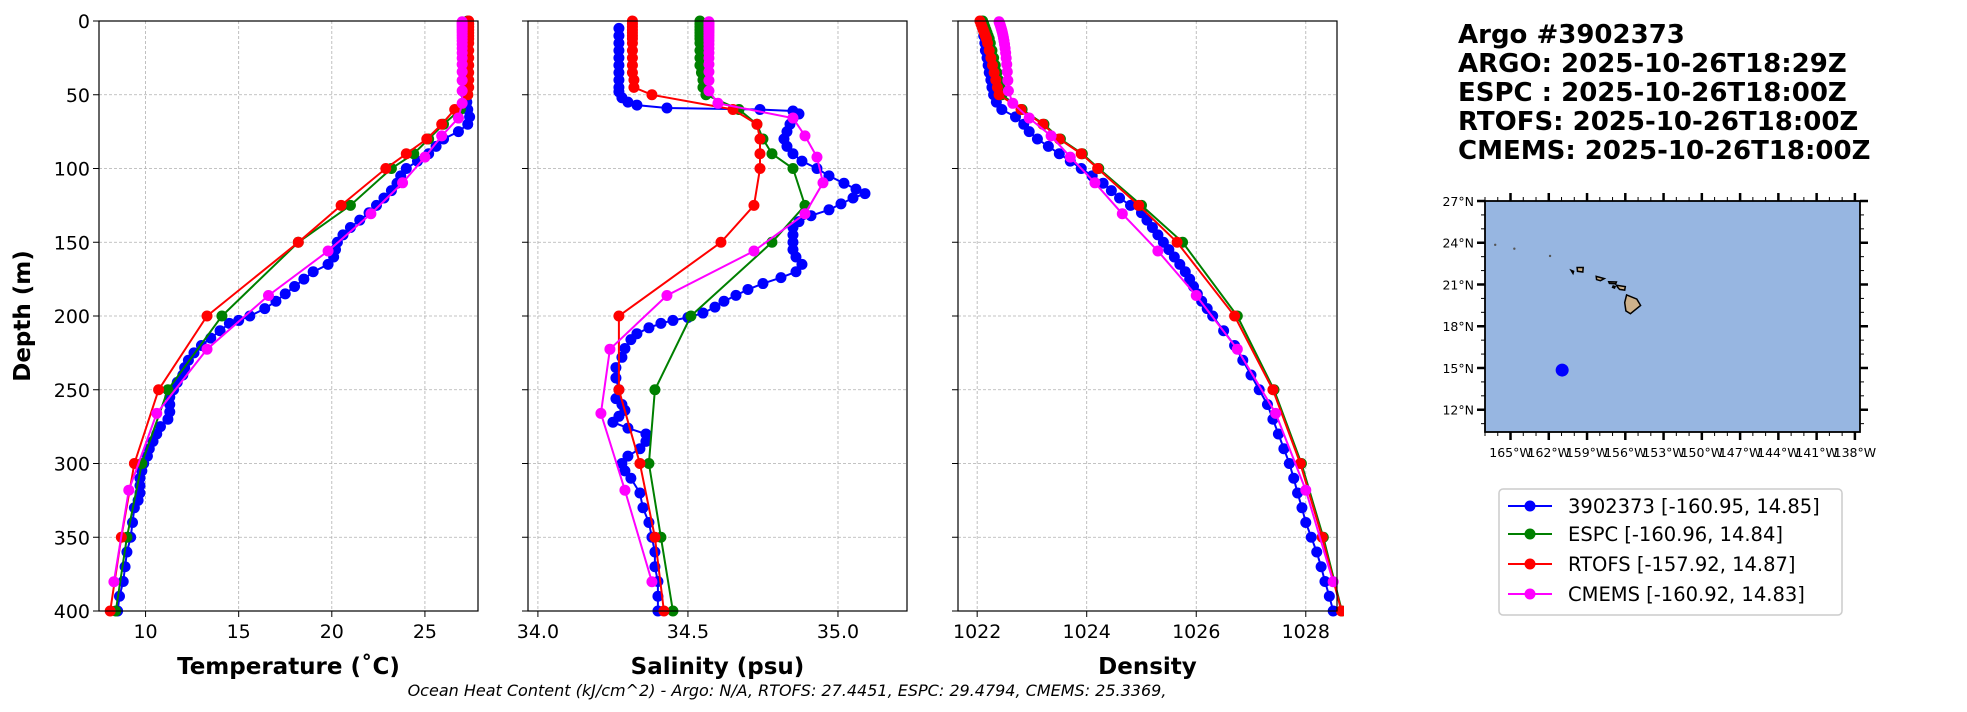 This screenshot has width=1967, height=712. Describe the element at coordinates (1625, 452) in the screenshot. I see `map-lon-label: 156°W` at that location.